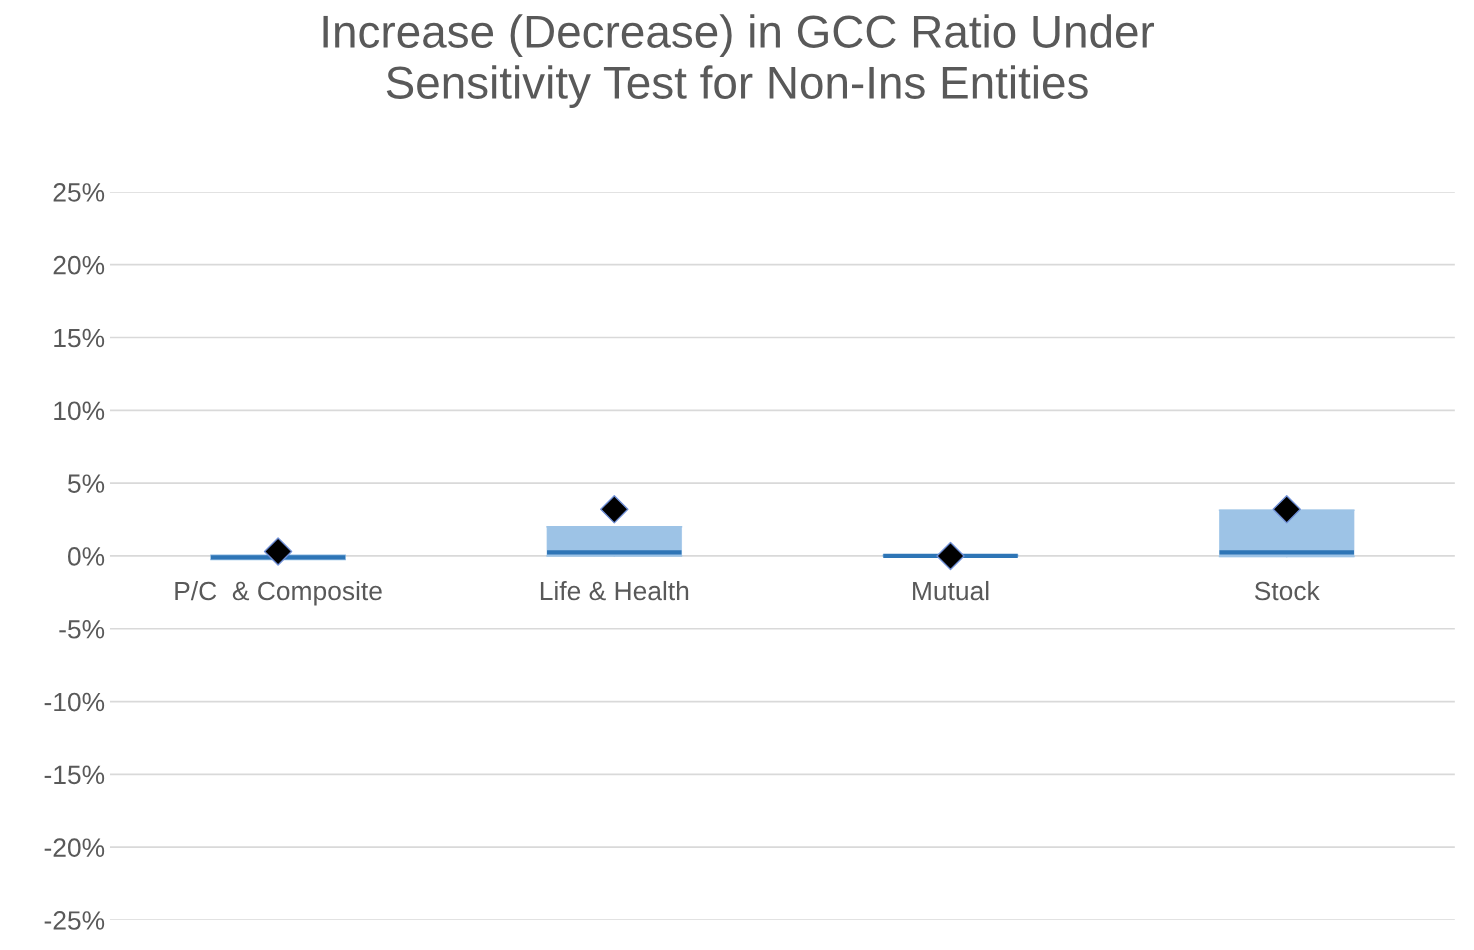 This screenshot has height=950, width=1474. Describe the element at coordinates (1287, 590) in the screenshot. I see `x-tick-label: Stock` at that location.